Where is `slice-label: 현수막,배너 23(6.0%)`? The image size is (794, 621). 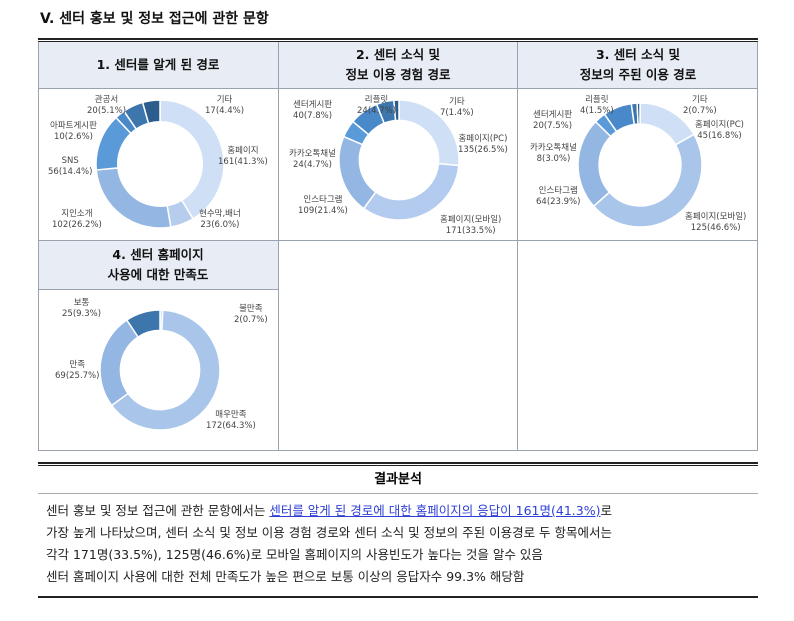
slice-label: 현수막,배너 23(6.0%) is located at coordinates (220, 219).